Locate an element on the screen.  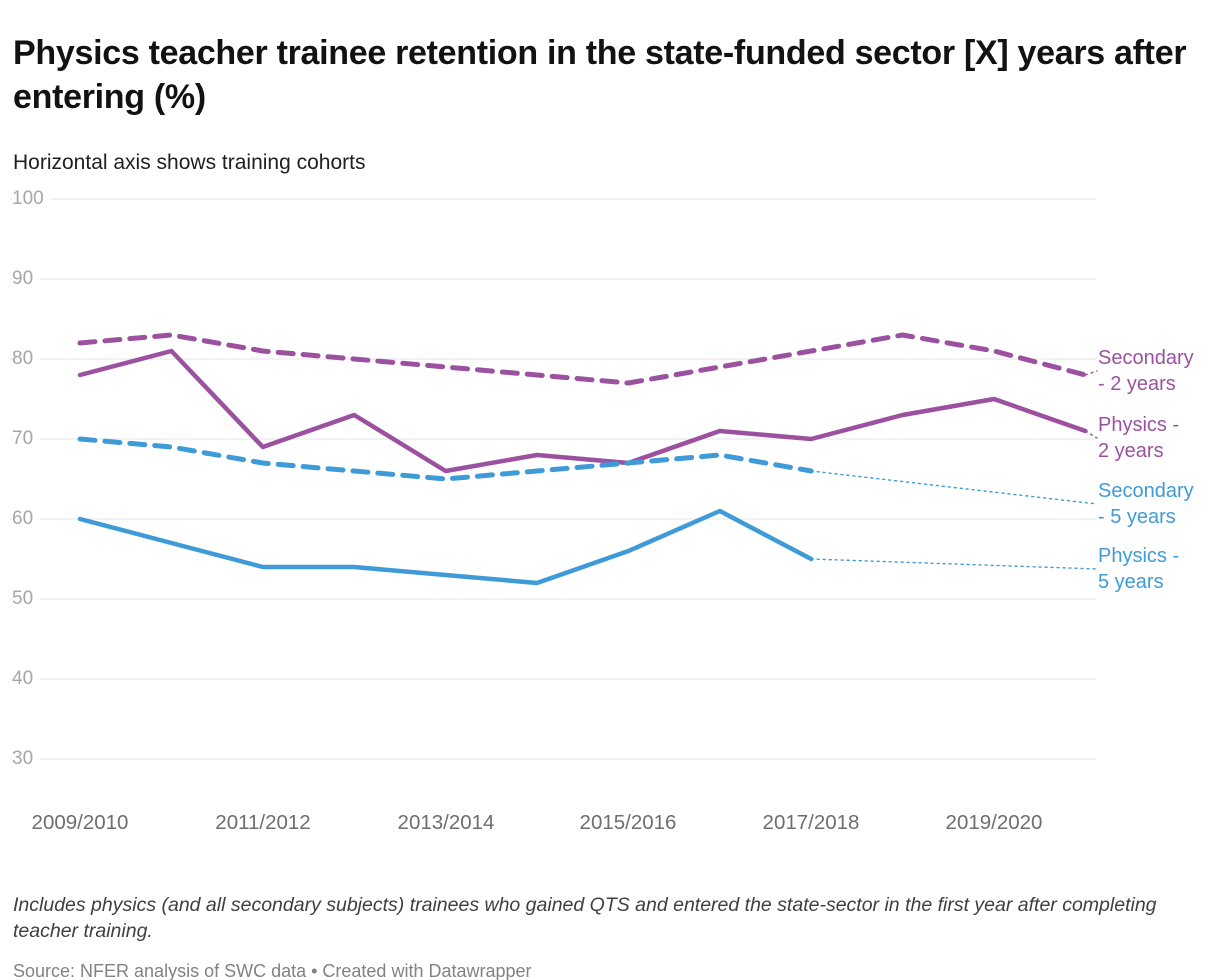
y-tick-label: 90 is located at coordinates (26, 279).